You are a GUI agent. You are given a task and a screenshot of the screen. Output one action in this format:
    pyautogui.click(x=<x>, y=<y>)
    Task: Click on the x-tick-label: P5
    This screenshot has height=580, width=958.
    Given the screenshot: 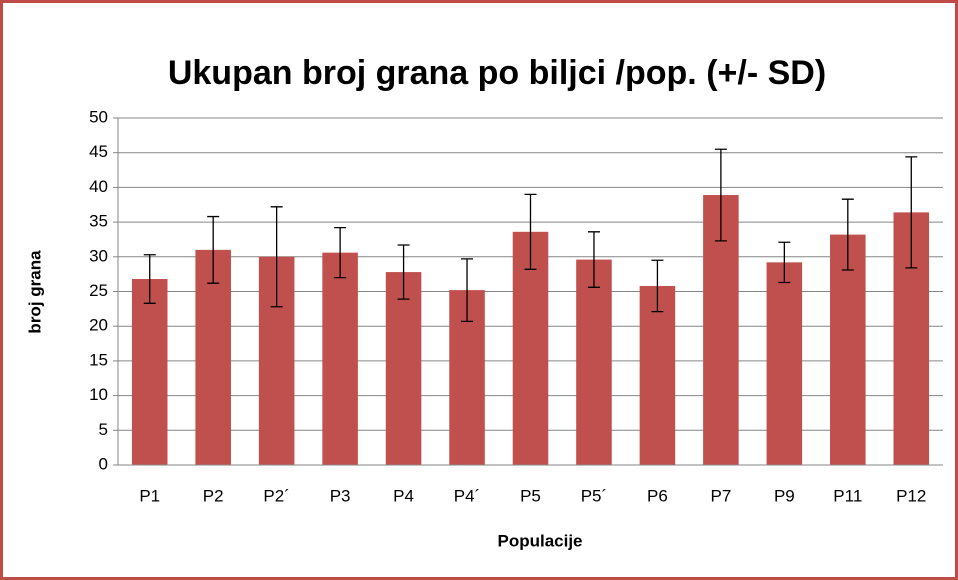 What is the action you would take?
    pyautogui.click(x=530, y=495)
    